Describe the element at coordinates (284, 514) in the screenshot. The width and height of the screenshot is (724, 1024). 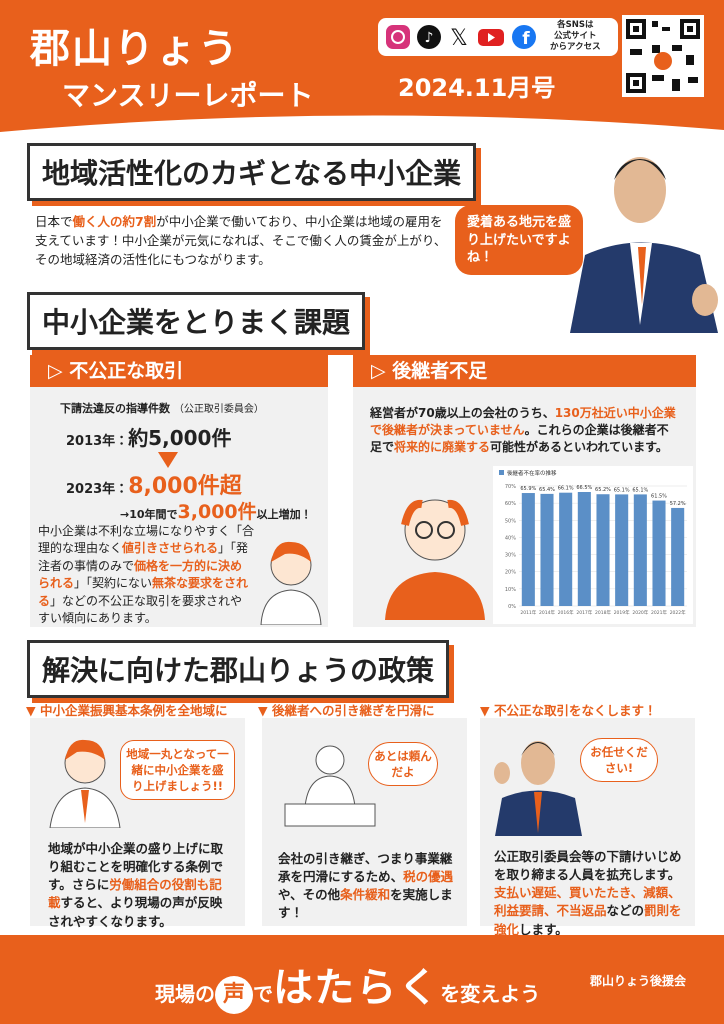
I see `increase-text: 以上増加！` at that location.